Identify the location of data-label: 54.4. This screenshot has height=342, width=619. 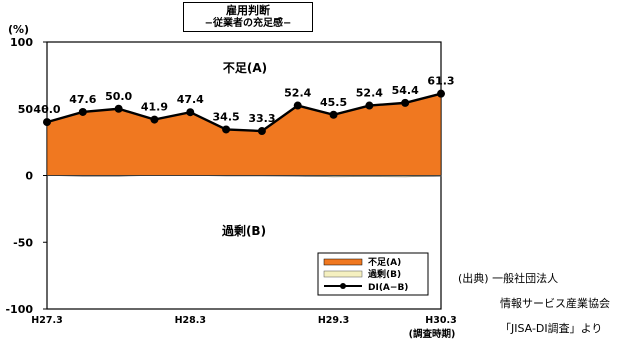
(405, 90).